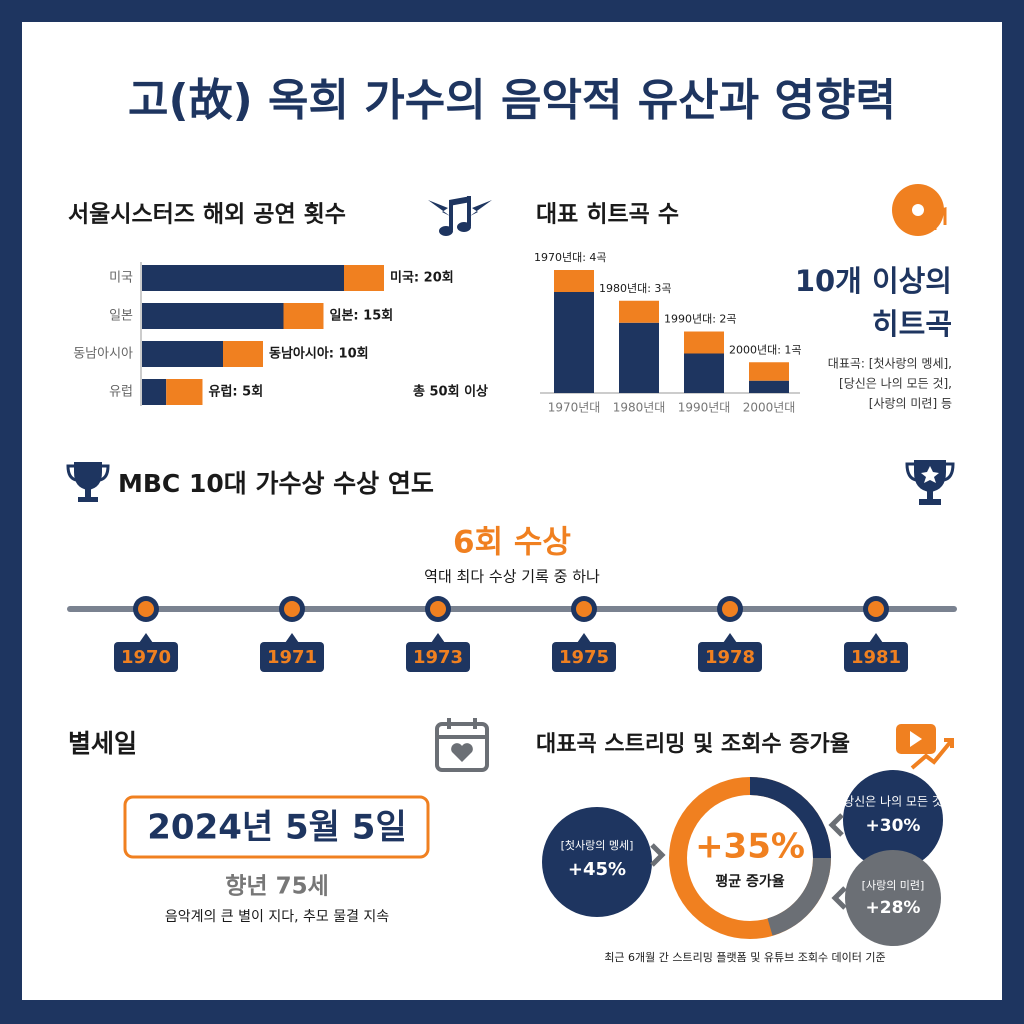 The height and width of the screenshot is (1024, 1024). I want to click on caption: 역대 최다 수상 기록 중 하나, so click(512, 577).